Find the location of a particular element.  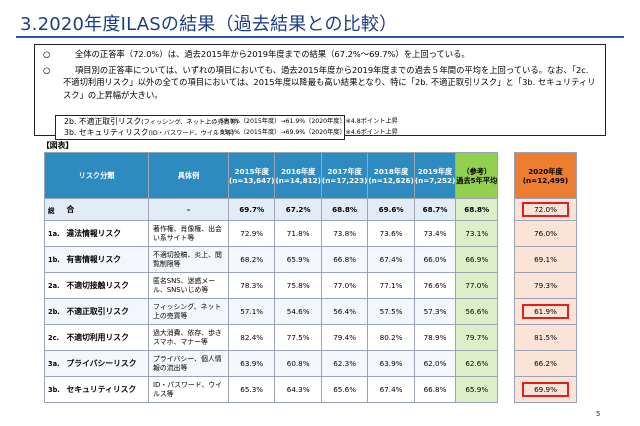

cell-2015: 63.9% is located at coordinates (251, 363).